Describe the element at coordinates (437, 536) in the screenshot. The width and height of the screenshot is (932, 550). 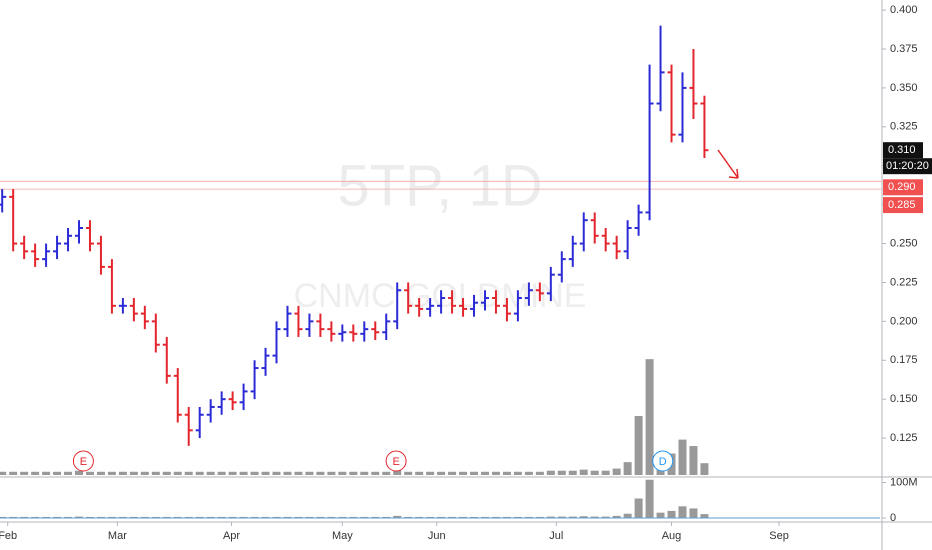
I see `x-tick-label: Jun` at that location.